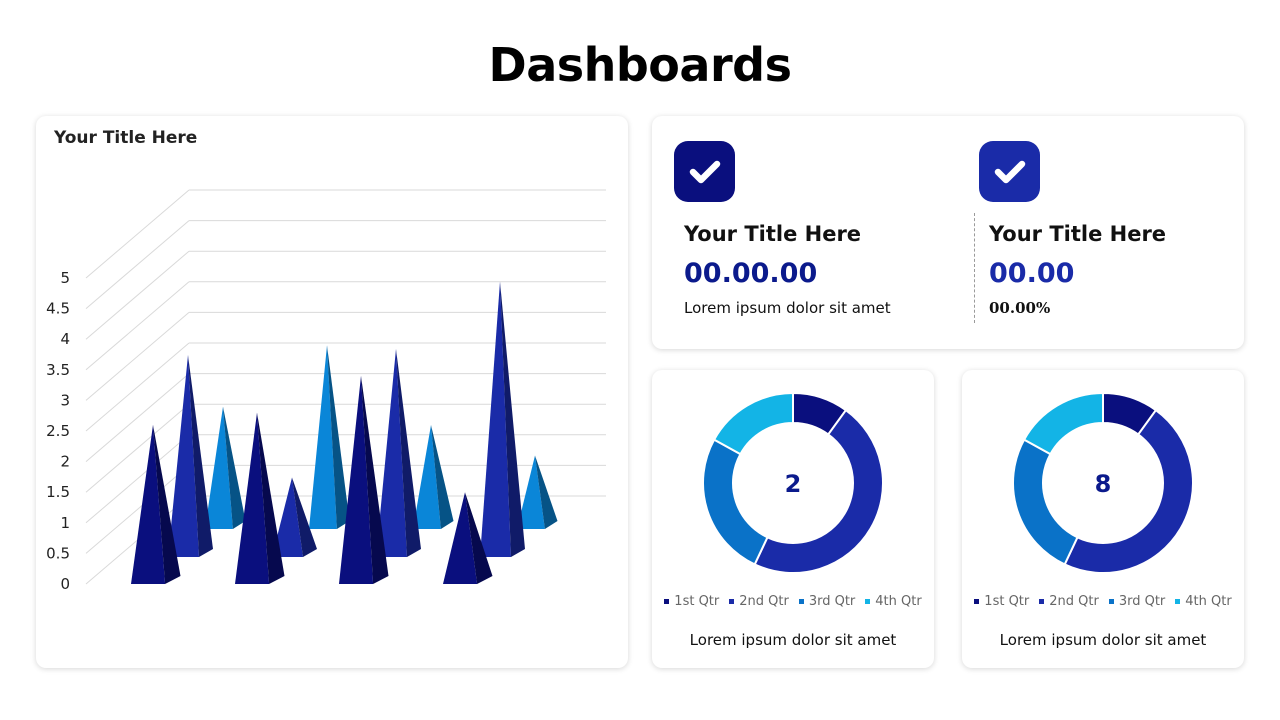 The image size is (1280, 720). What do you see at coordinates (58, 309) in the screenshot?
I see `y-tick-label: 4.5` at bounding box center [58, 309].